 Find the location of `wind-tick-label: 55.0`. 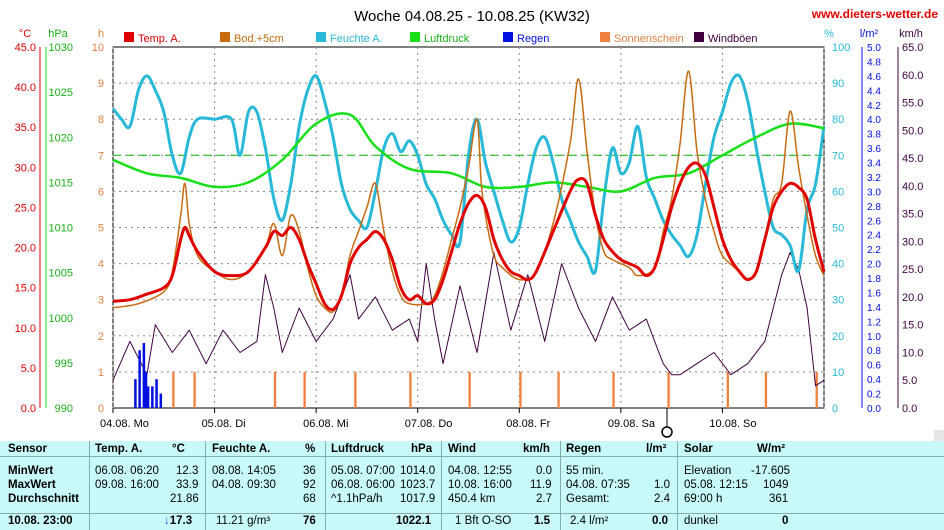

wind-tick-label: 55.0 is located at coordinates (912, 104).